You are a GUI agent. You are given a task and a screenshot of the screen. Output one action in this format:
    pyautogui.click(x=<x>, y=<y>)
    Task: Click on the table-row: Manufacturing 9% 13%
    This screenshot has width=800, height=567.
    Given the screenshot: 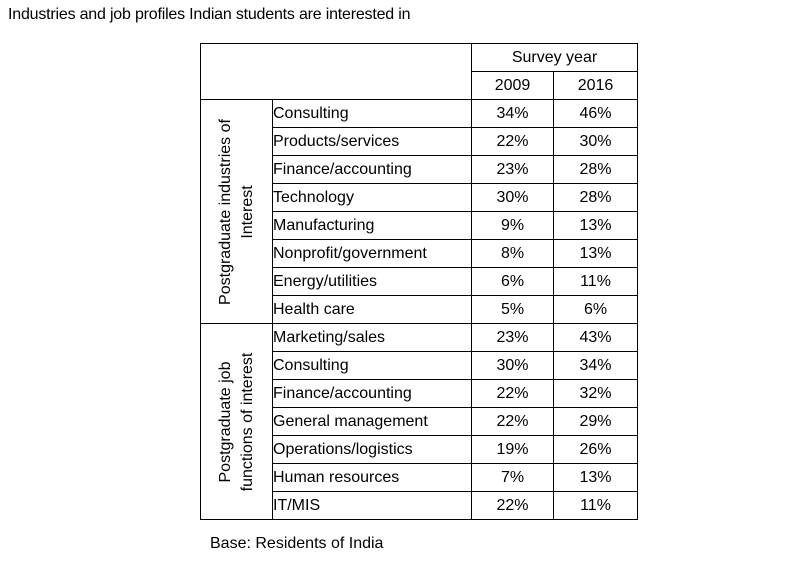 What is the action you would take?
    pyautogui.click(x=419, y=225)
    